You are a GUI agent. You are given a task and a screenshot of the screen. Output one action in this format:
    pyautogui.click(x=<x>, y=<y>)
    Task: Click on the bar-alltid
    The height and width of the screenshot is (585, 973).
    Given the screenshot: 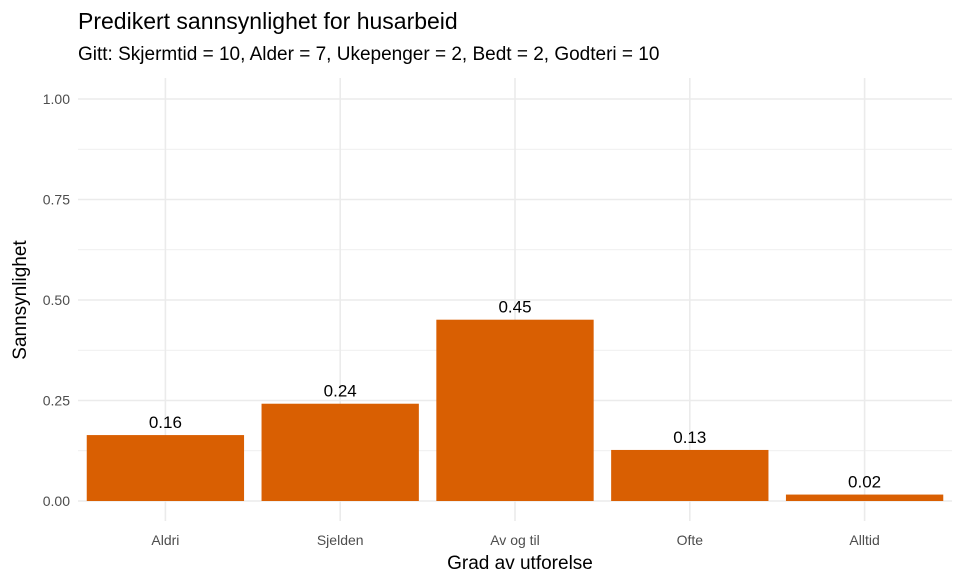 What is the action you would take?
    pyautogui.click(x=864, y=497)
    